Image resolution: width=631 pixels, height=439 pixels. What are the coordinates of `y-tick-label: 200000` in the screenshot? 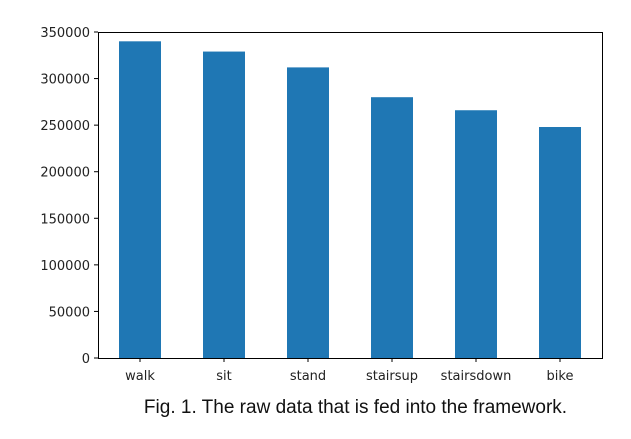 It's located at (65, 173).